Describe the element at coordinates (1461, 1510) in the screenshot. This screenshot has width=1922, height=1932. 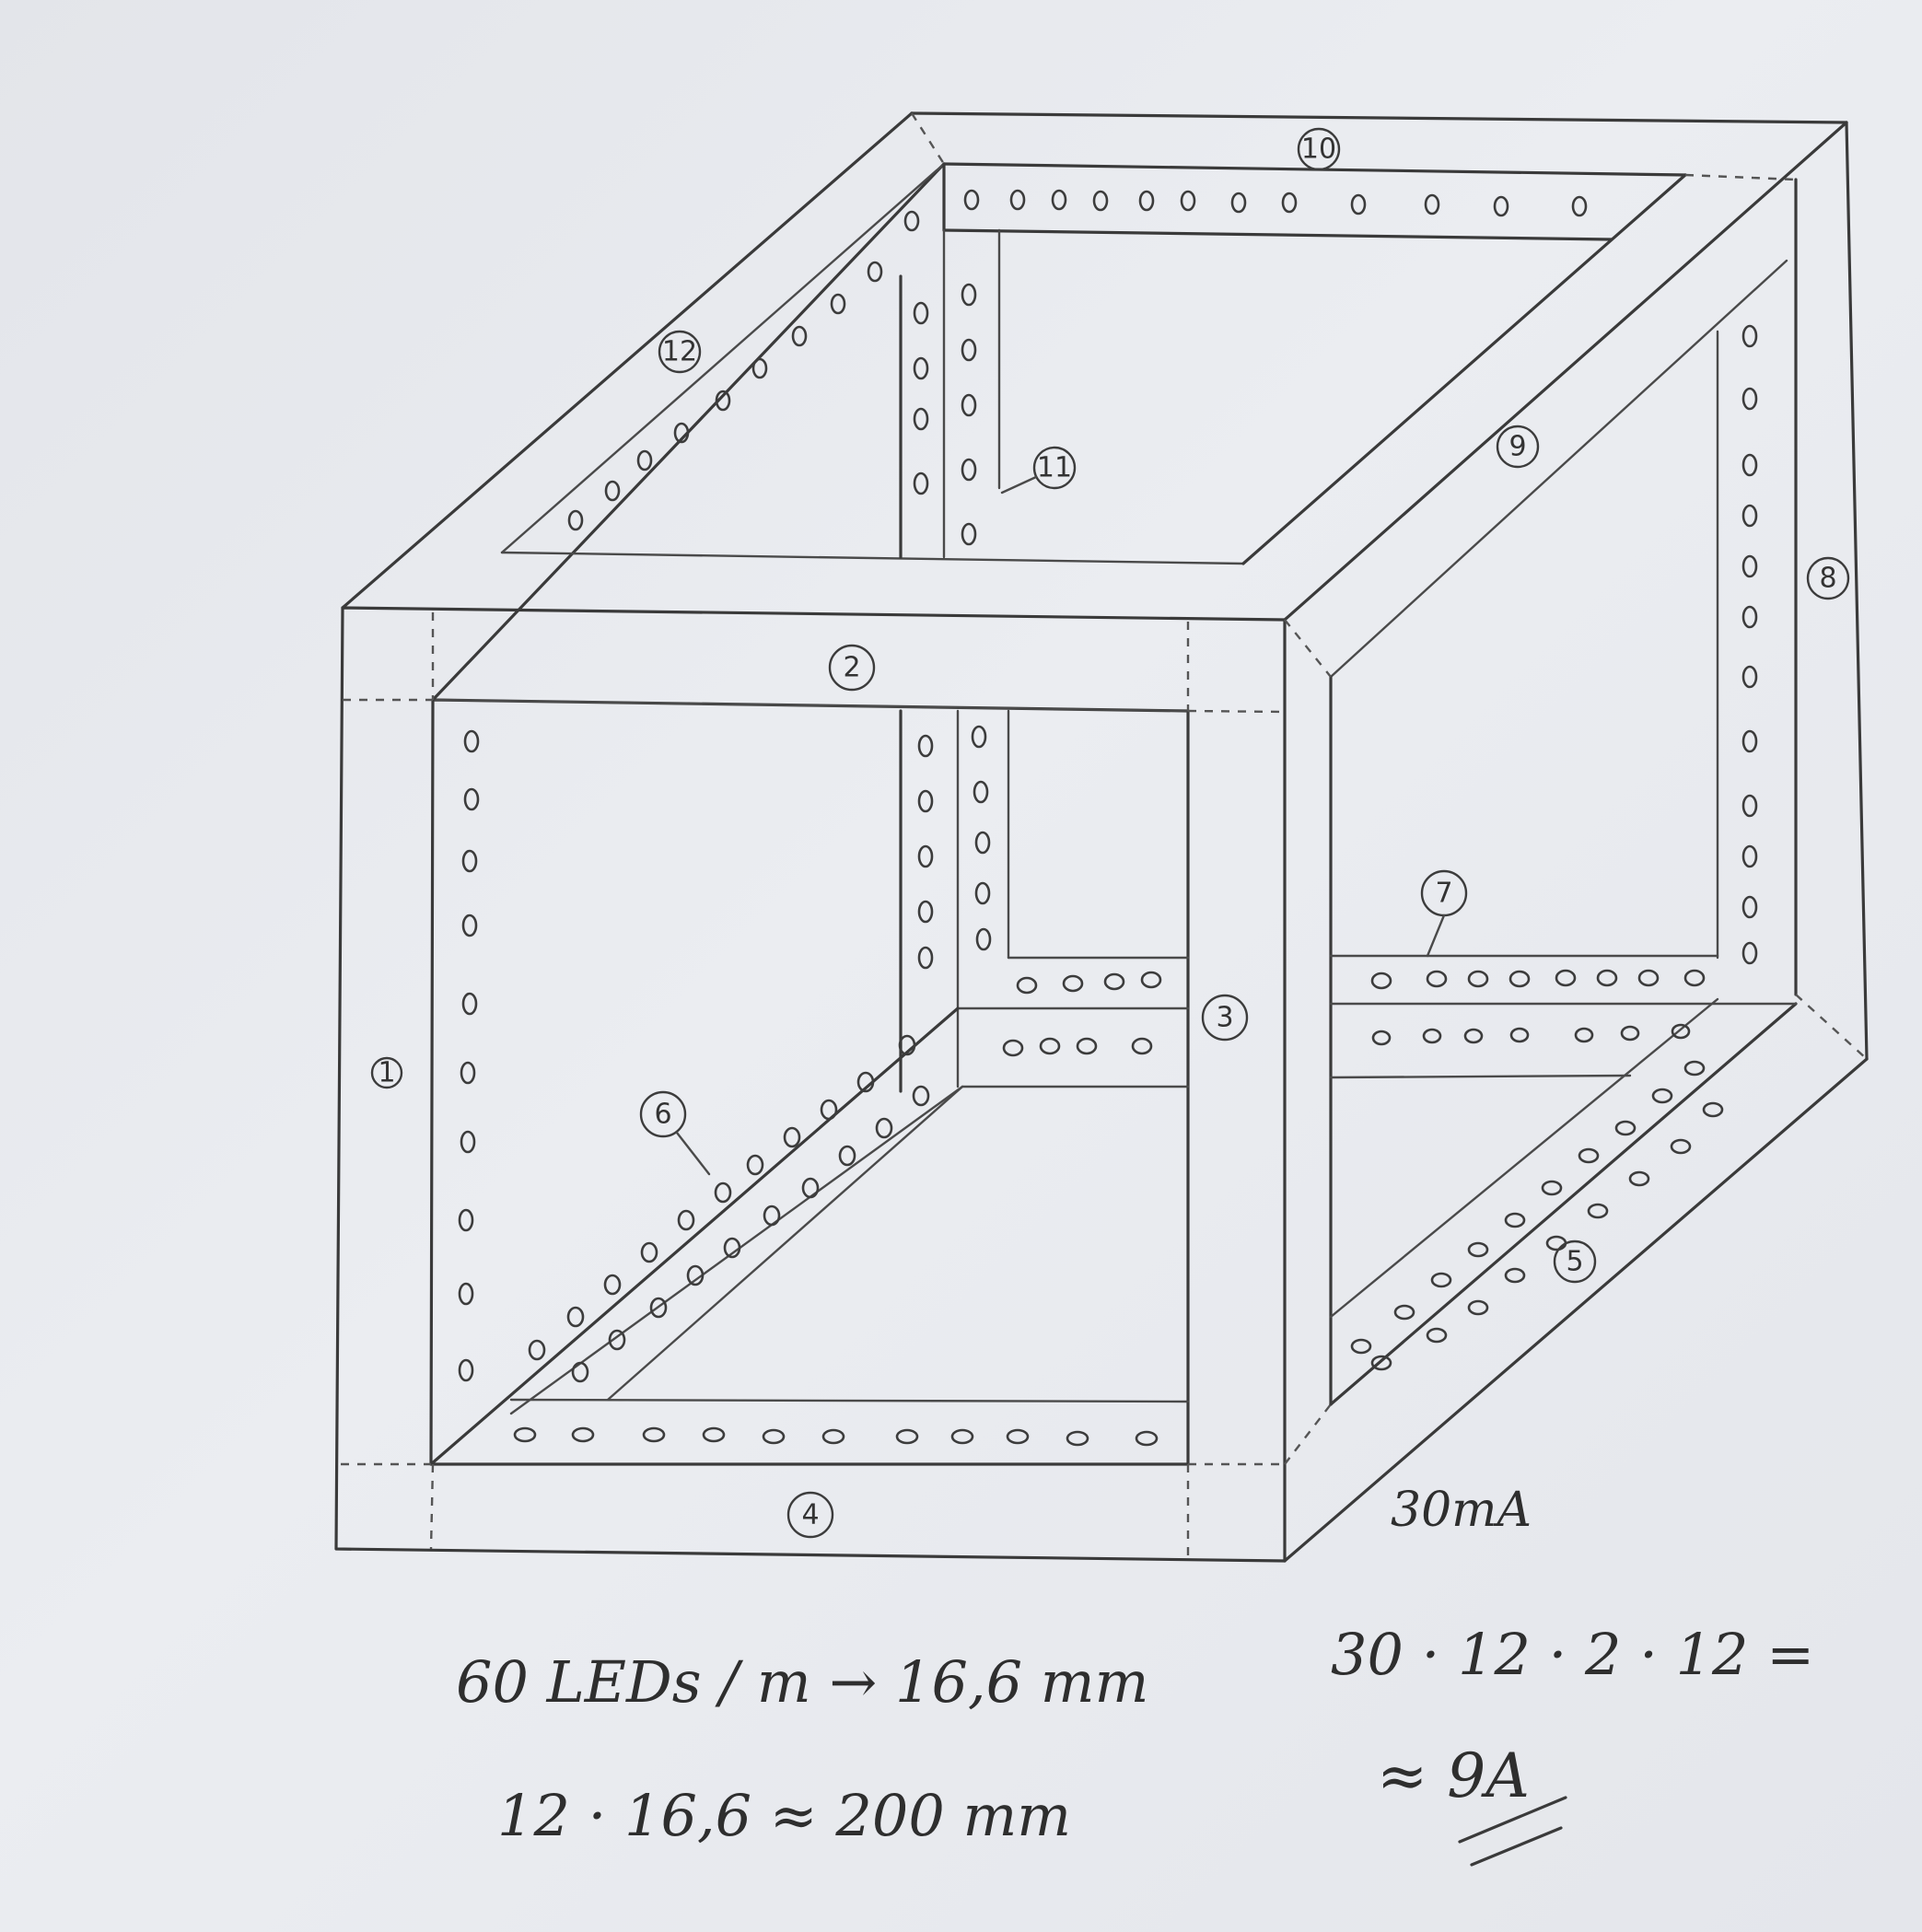
I see `current-note: 30mA` at that location.